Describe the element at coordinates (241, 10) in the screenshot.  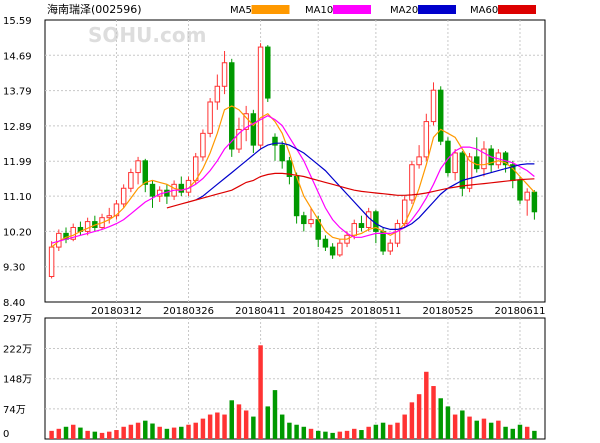
I see `legend-label: MA5` at that location.